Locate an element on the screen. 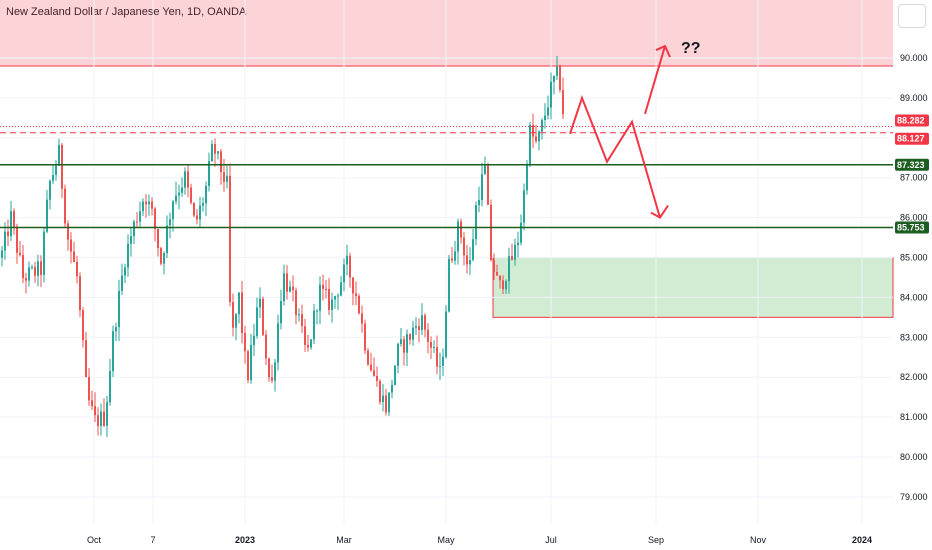  price-tag-label: 88.127 is located at coordinates (911, 139).